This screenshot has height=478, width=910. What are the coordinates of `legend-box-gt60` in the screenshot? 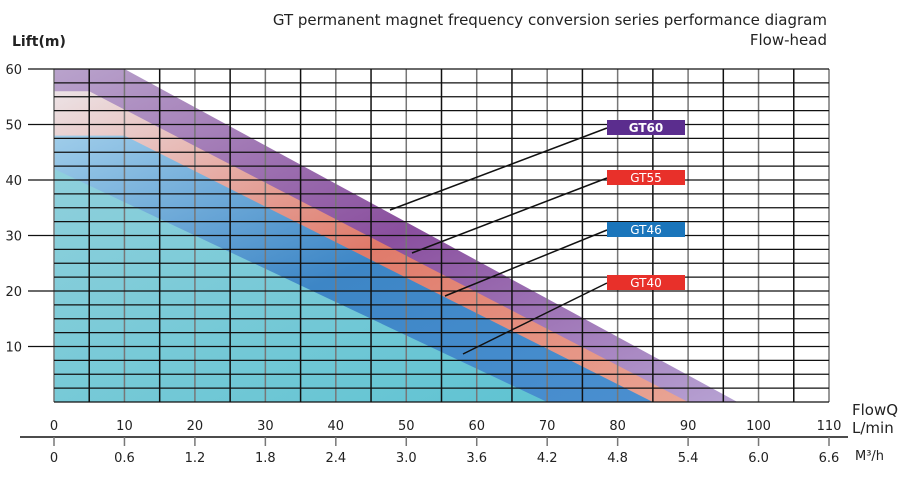 It's located at (646, 127).